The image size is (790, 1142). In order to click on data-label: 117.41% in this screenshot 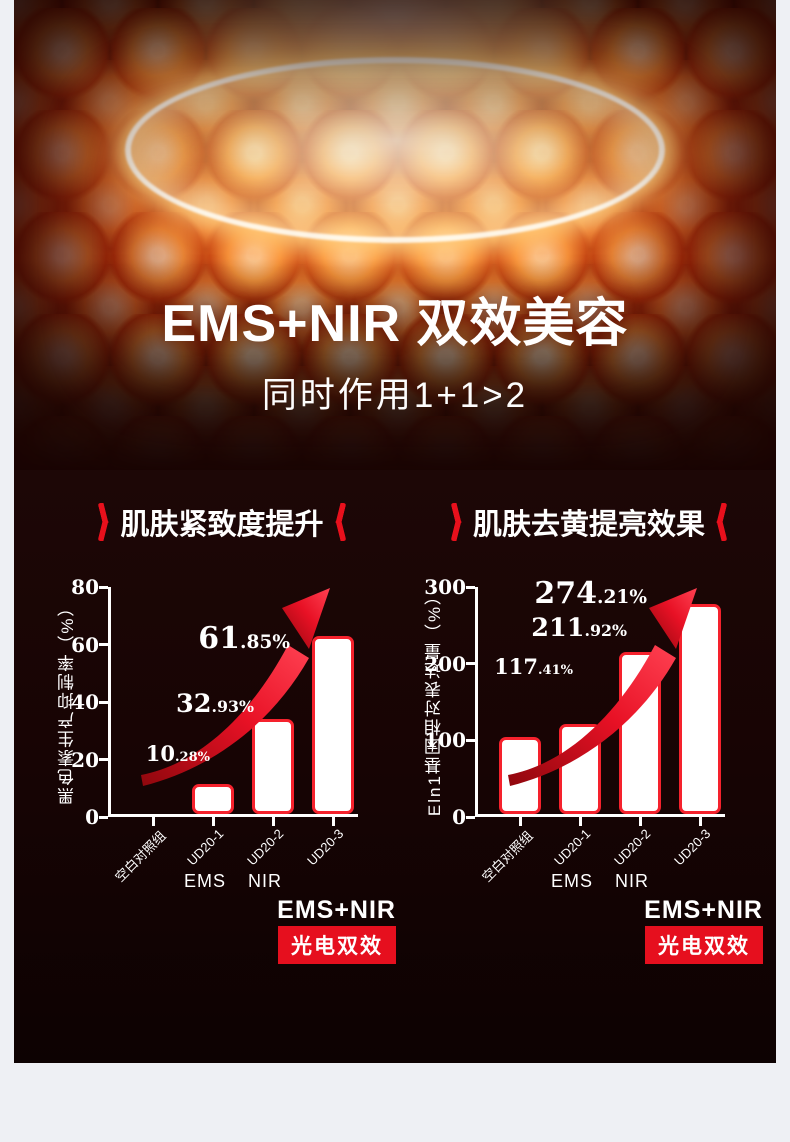, I will do `click(533, 666)`.